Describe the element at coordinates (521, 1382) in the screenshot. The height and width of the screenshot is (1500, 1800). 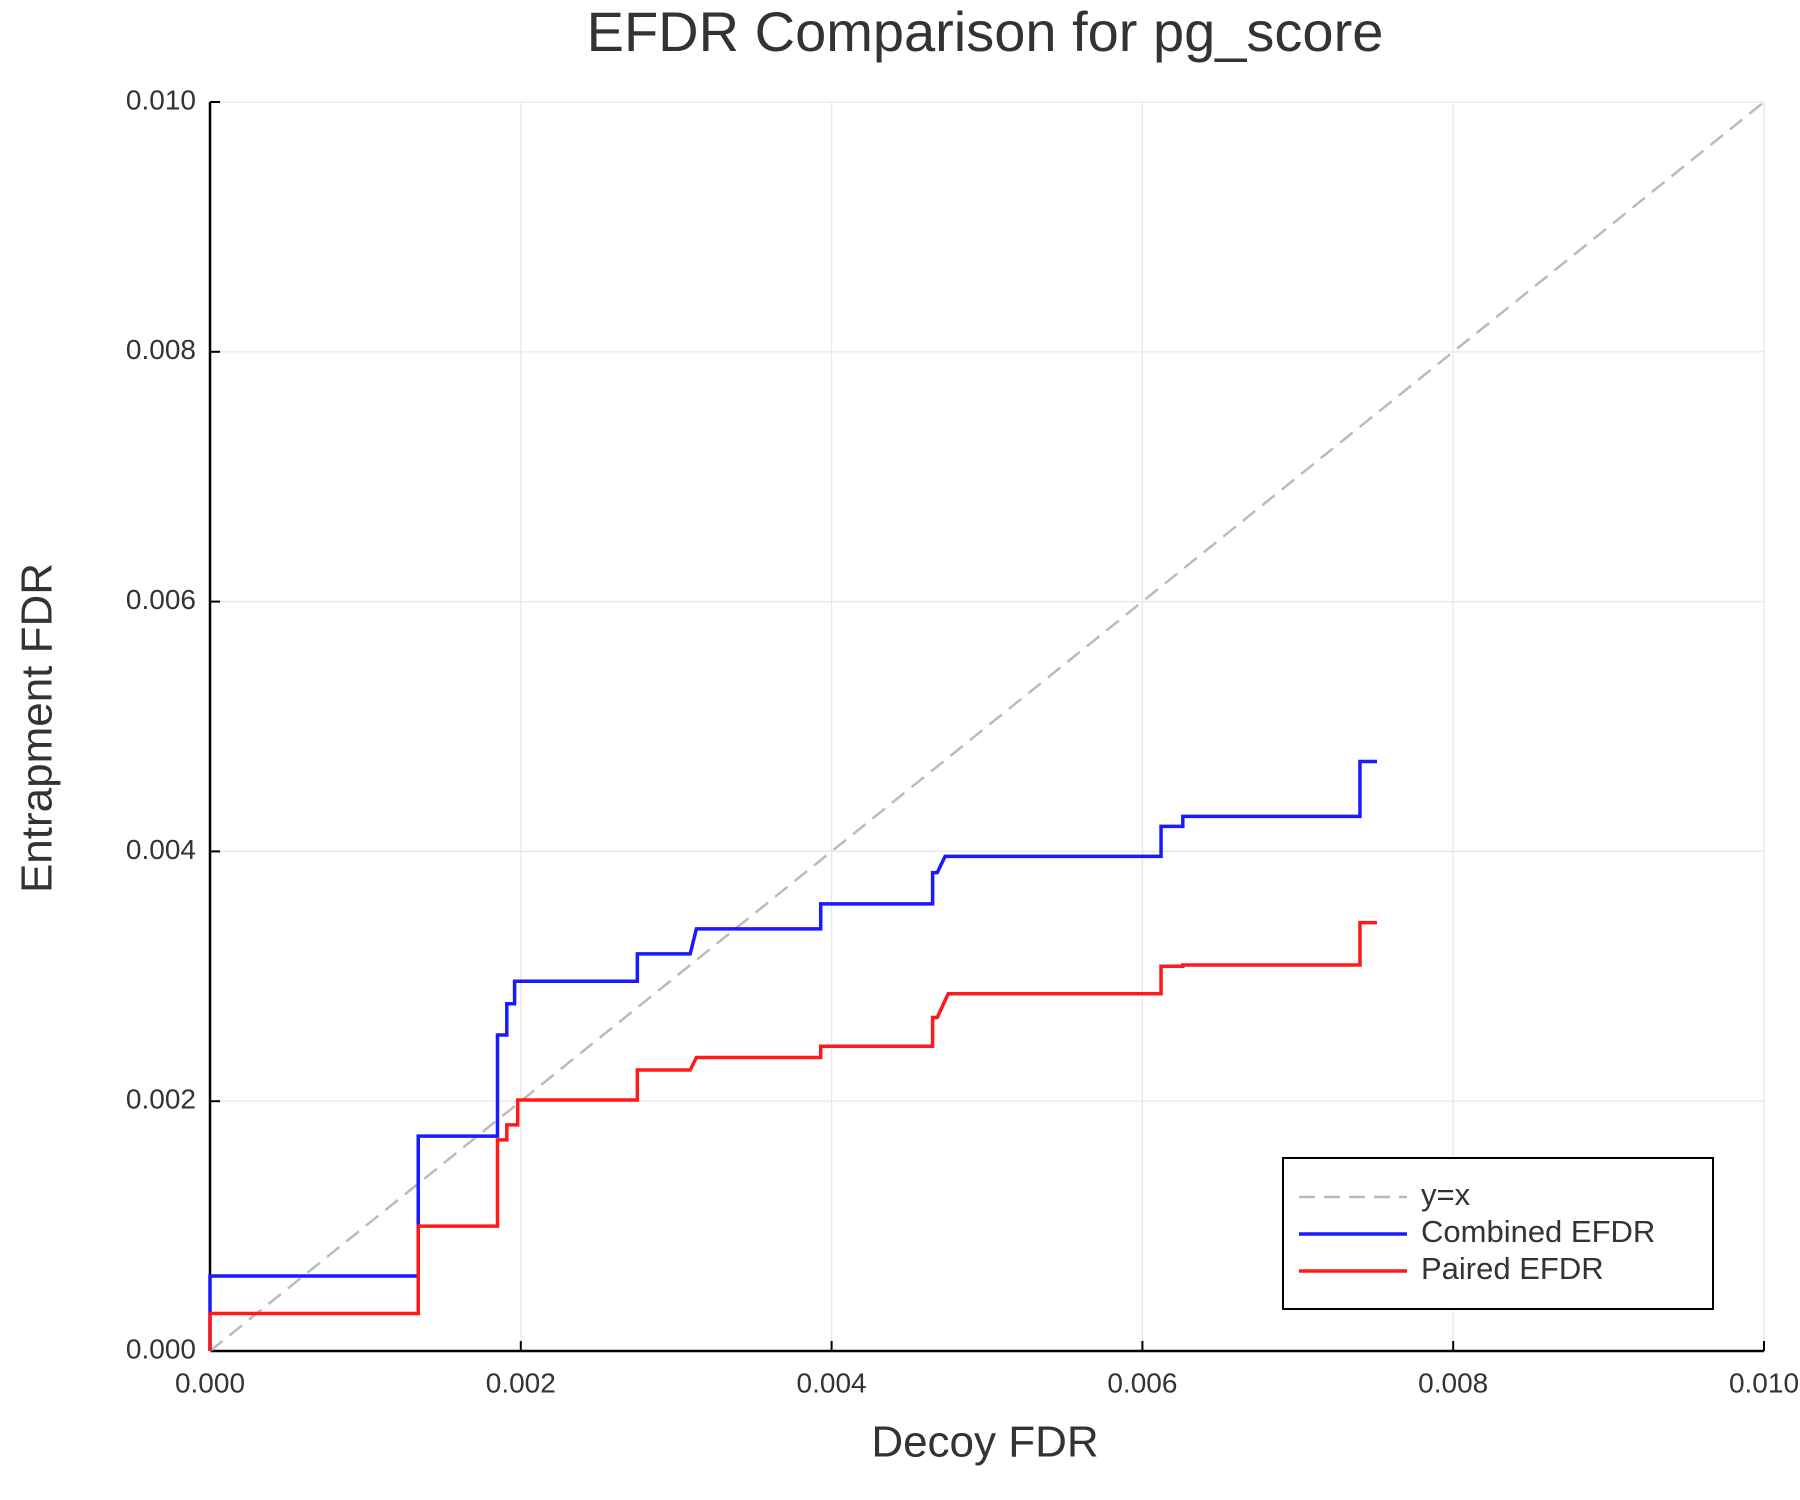
I see `x-tick-label: 0.002` at that location.